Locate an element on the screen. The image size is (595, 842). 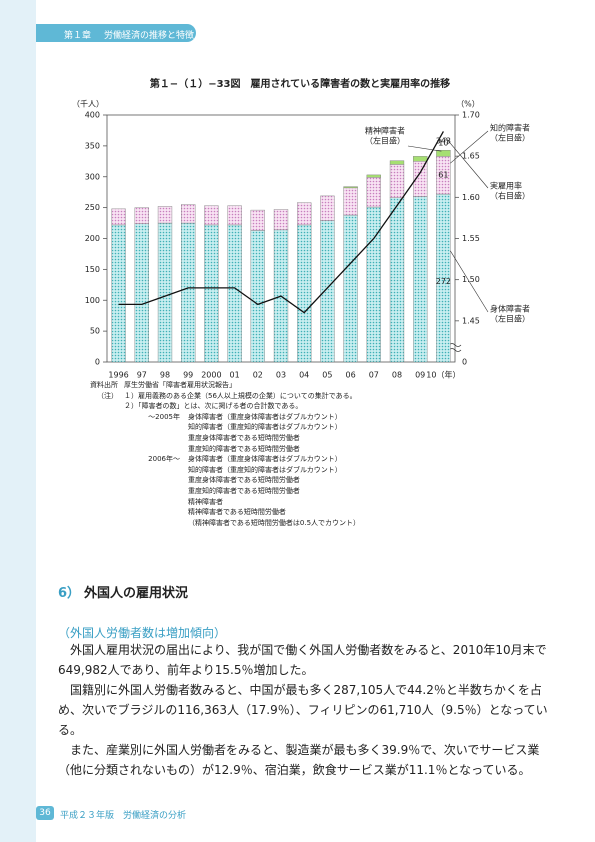
legend-name: 身体障害者 is located at coordinates (510, 309).